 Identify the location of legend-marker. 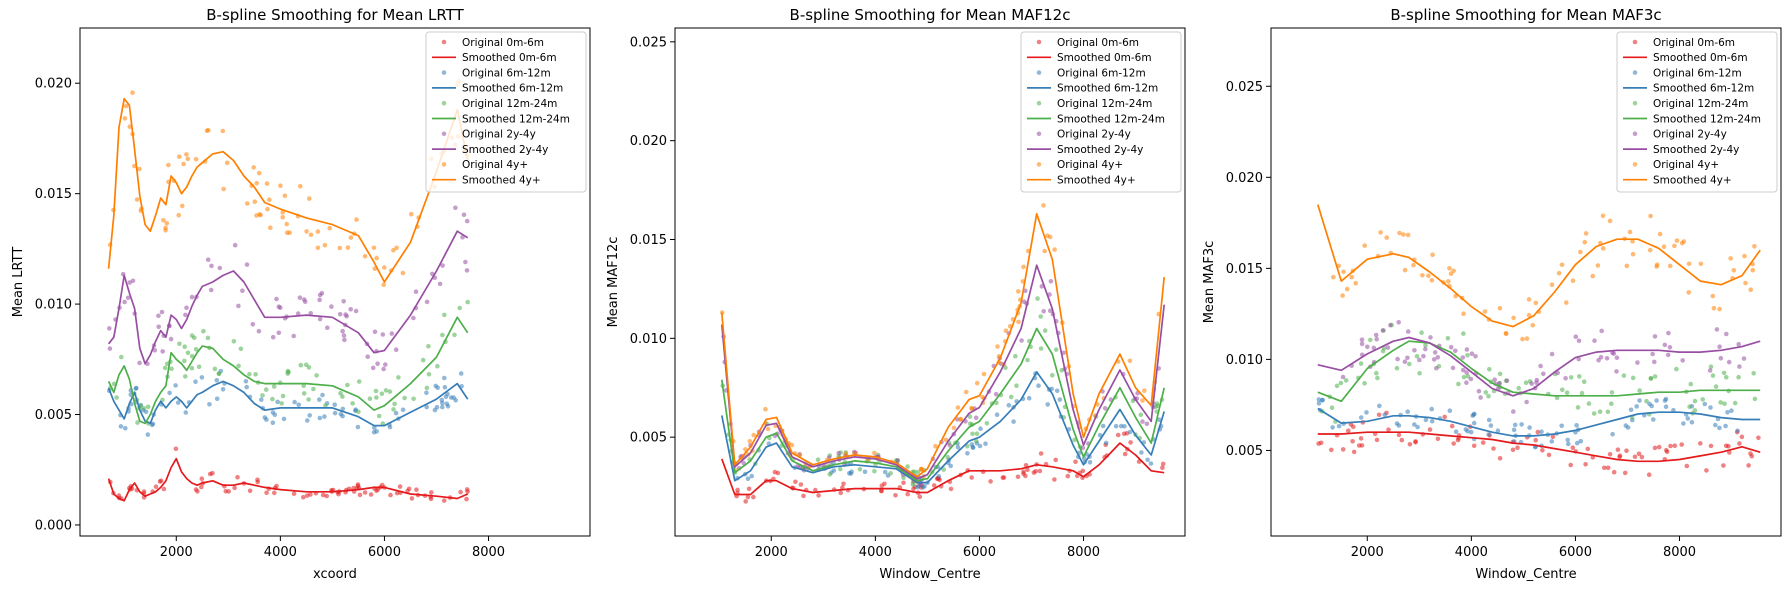
(1039, 164).